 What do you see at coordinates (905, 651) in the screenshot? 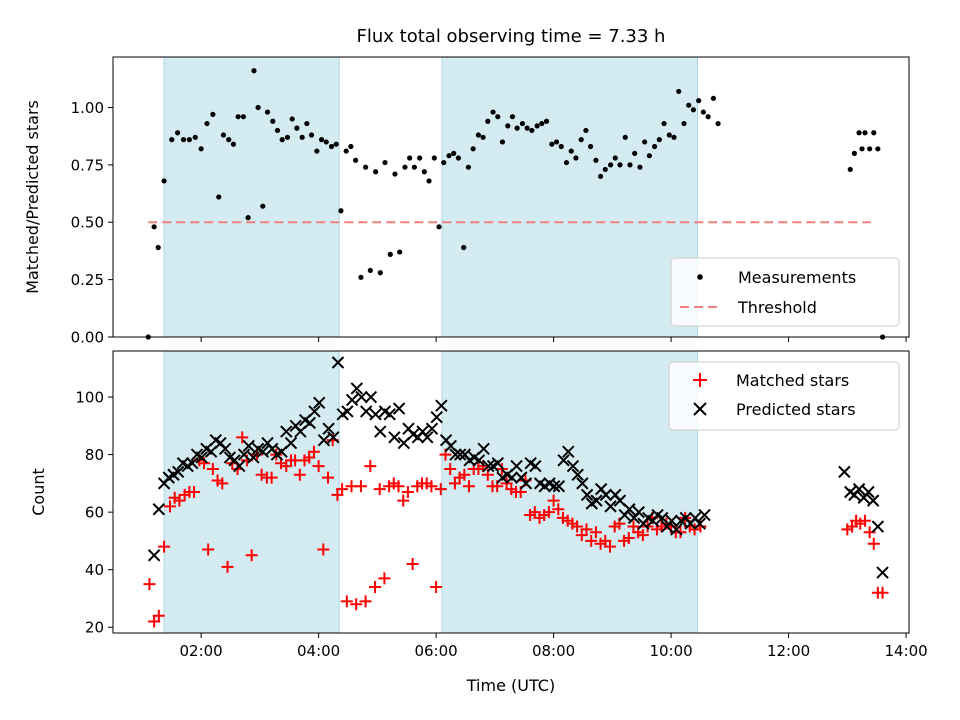
I see `x-tick-label: 14:00` at bounding box center [905, 651].